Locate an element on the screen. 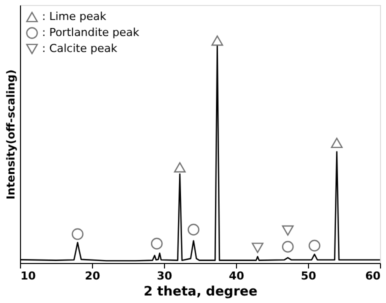 The image size is (386, 303). y-axis-title: Intensity(off-scaling) is located at coordinates (11, 134).